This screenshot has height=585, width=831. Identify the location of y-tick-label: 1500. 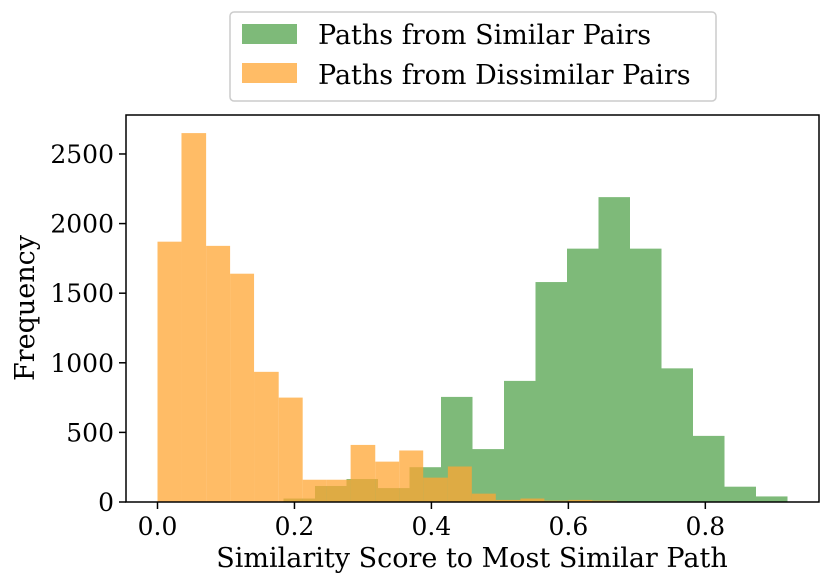
(82, 293).